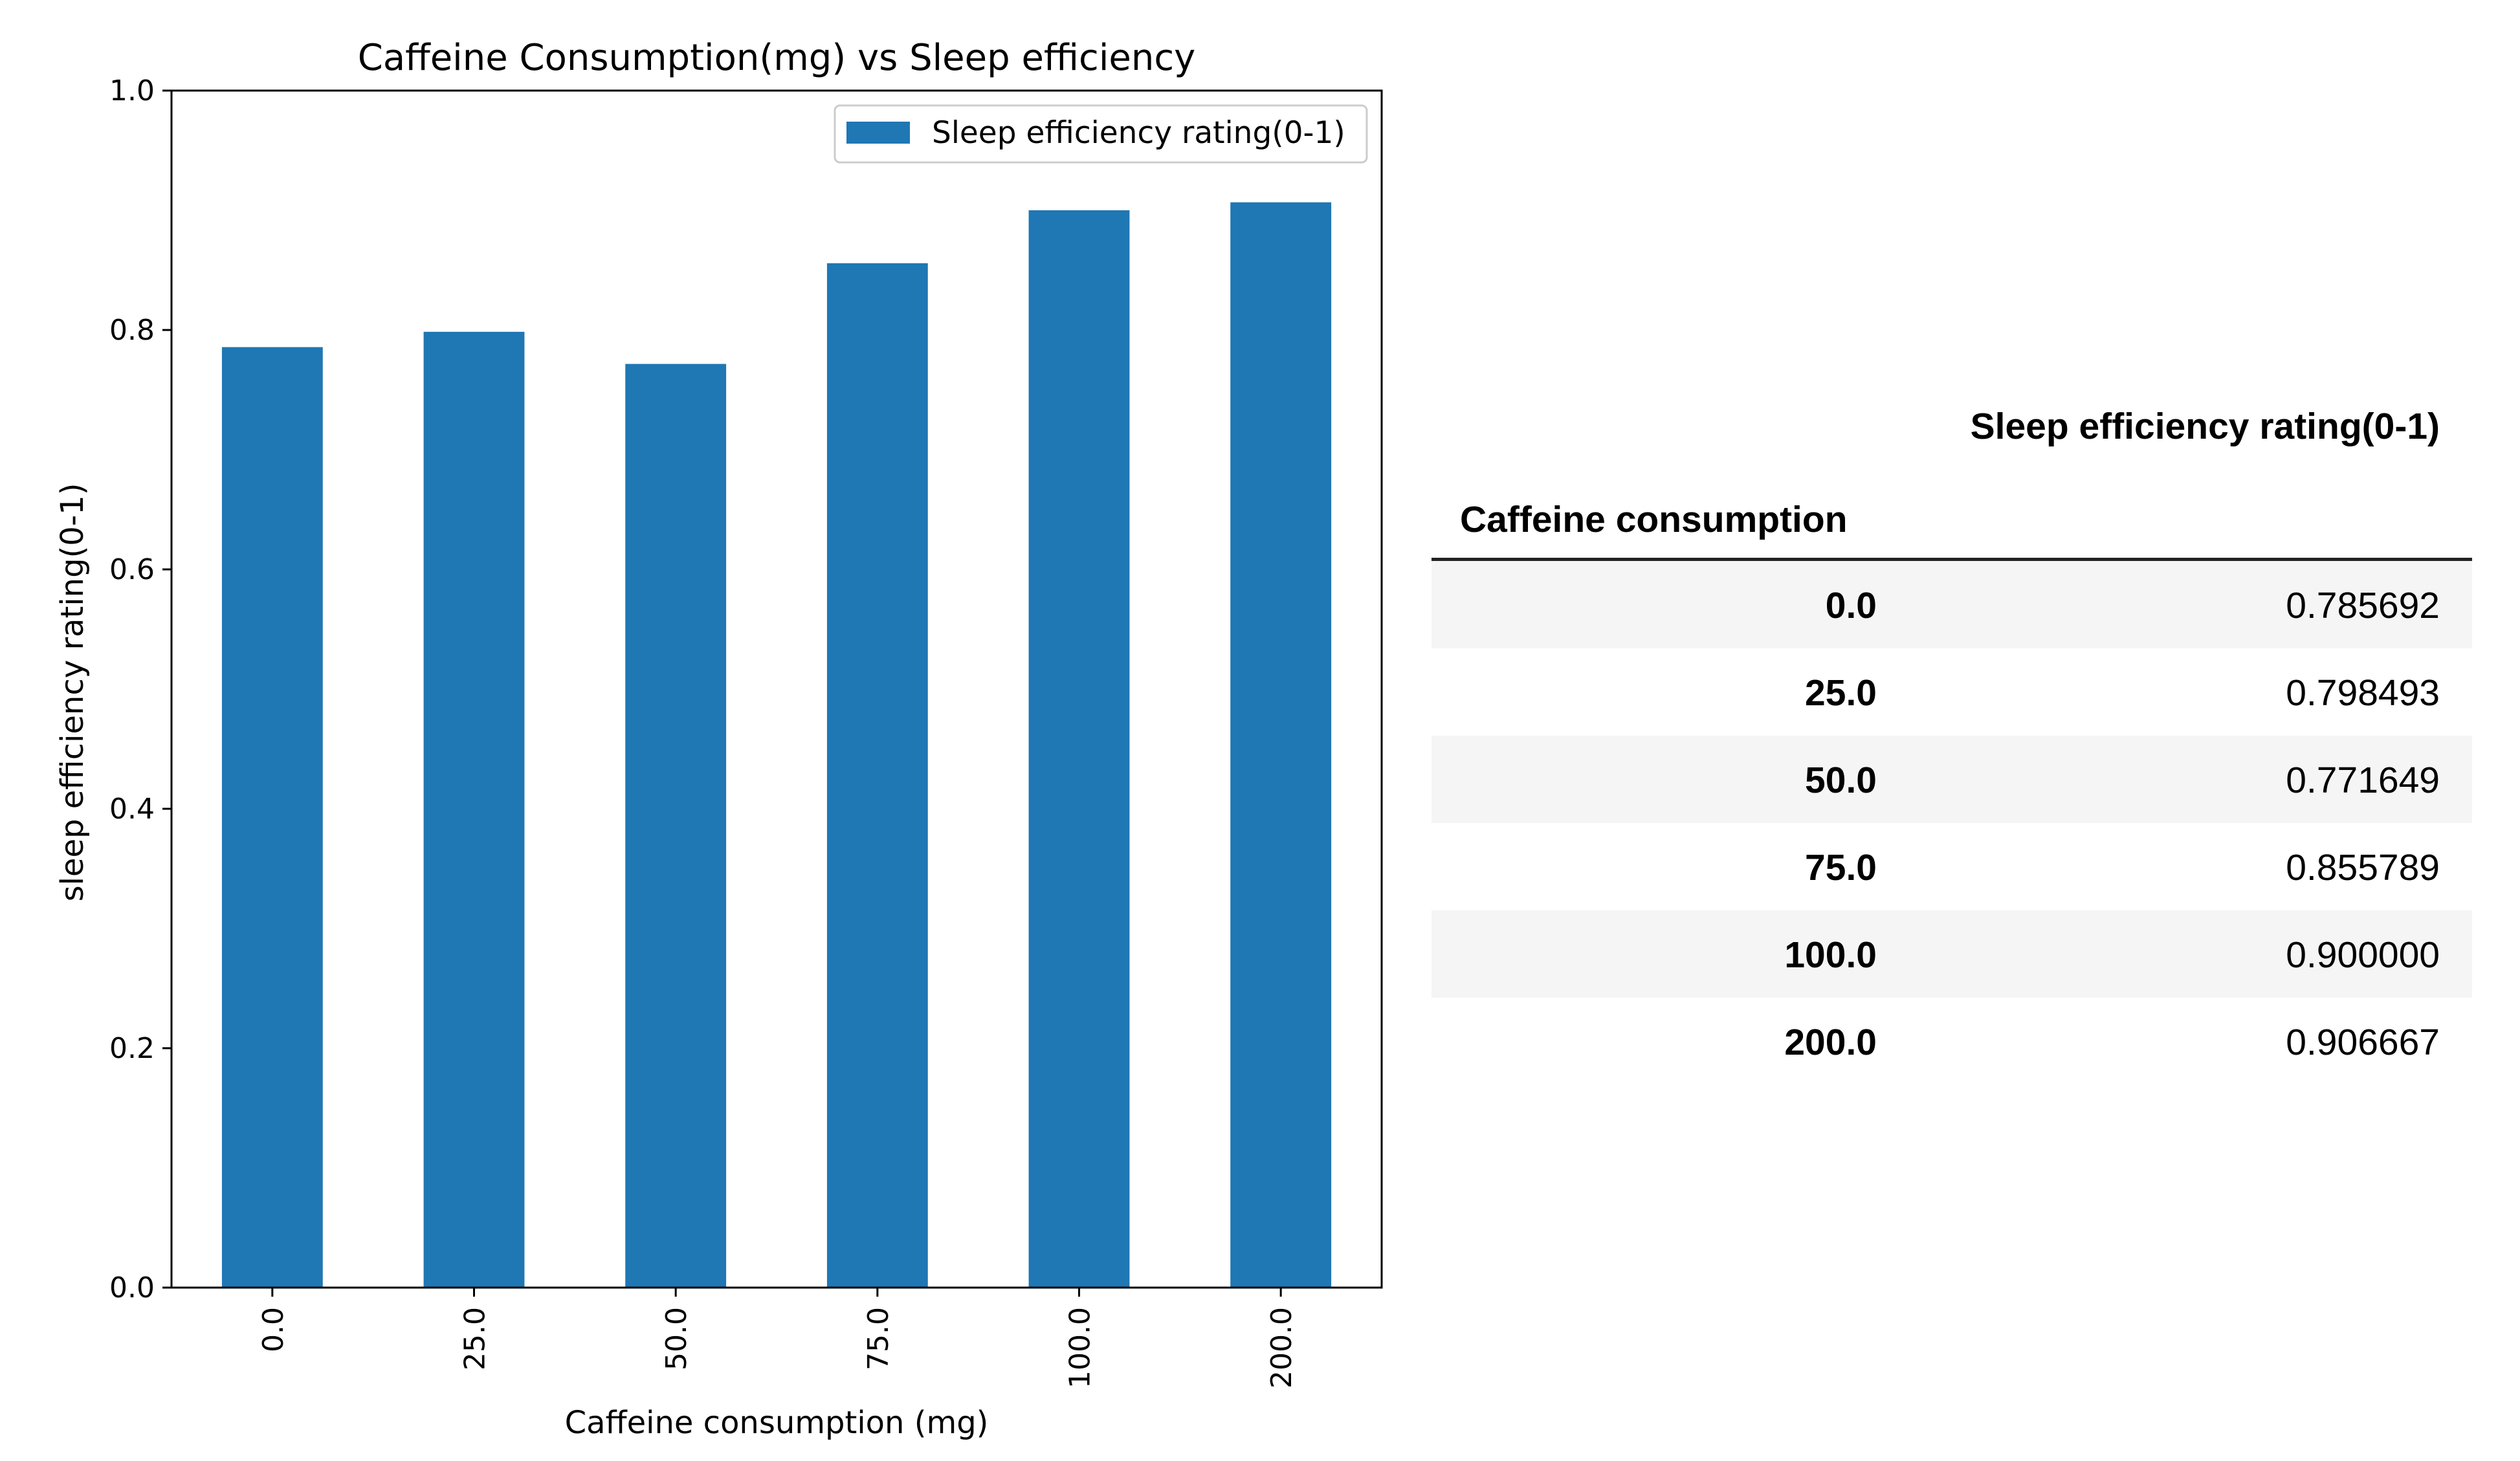  Describe the element at coordinates (2363, 867) in the screenshot. I see `row-value: 0.855789` at that location.